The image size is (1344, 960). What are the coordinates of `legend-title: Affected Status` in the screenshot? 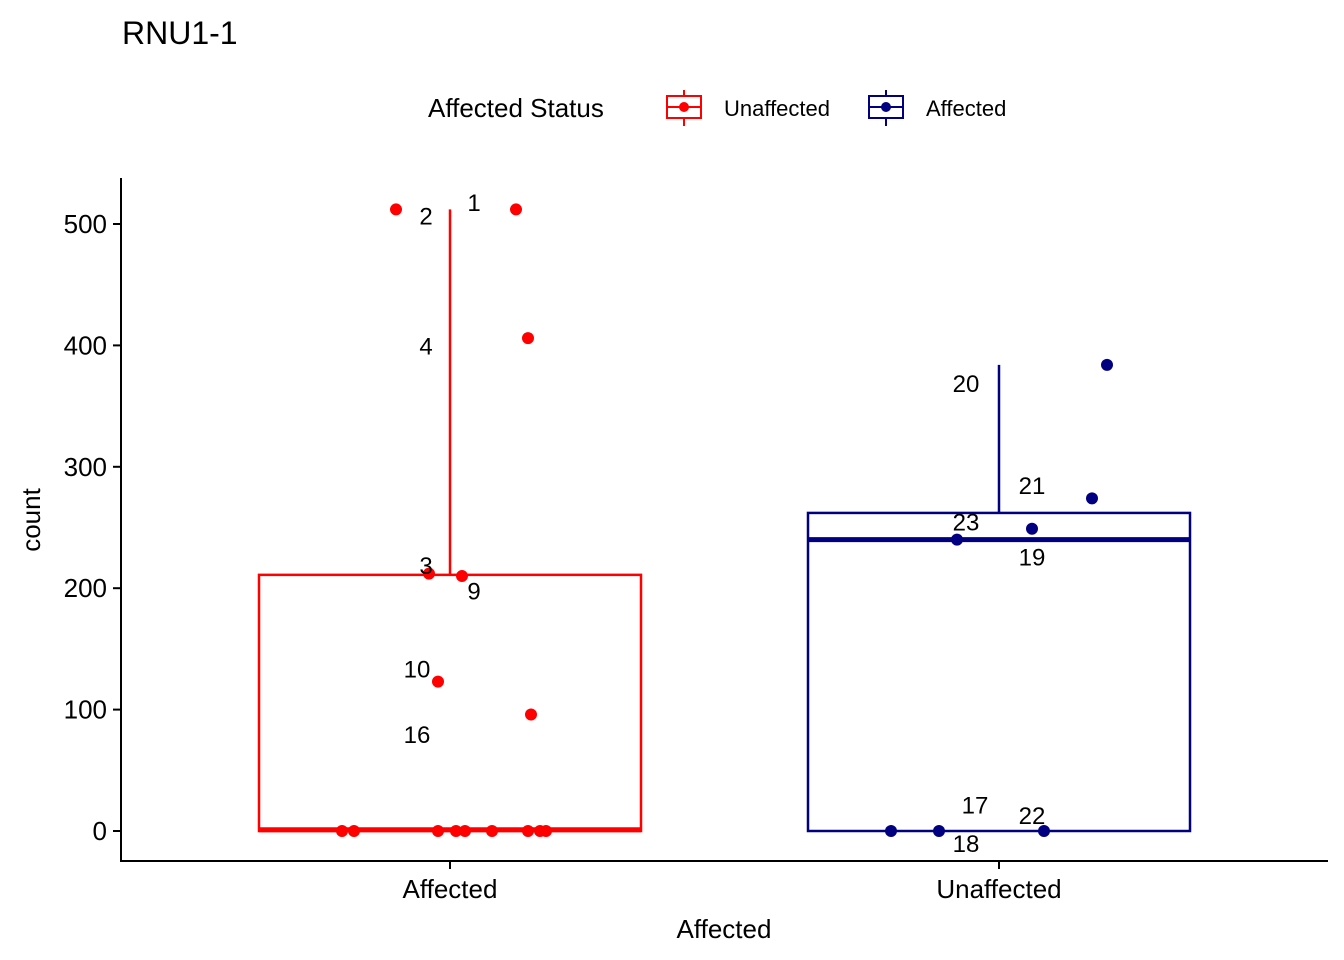 It's located at (516, 108).